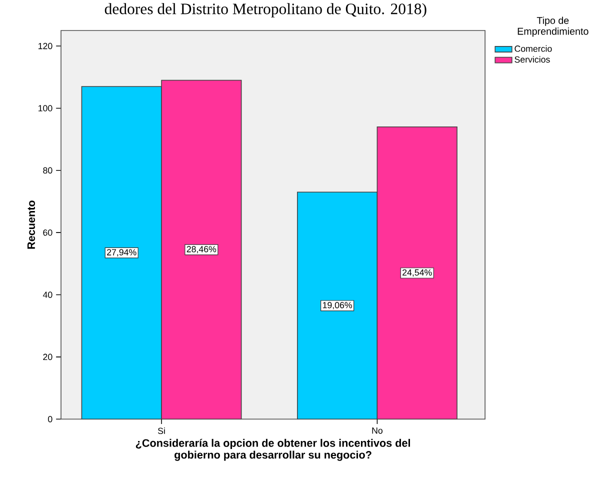  I want to click on y-tick-label: 40, so click(47, 295).